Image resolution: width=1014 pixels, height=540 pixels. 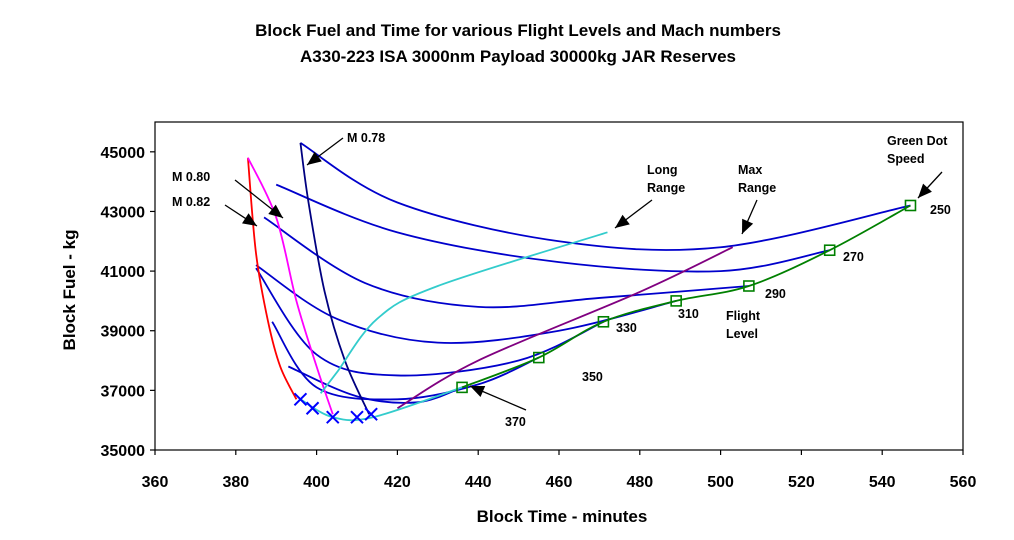 What do you see at coordinates (963, 482) in the screenshot?
I see `x-tick-label: 560` at bounding box center [963, 482].